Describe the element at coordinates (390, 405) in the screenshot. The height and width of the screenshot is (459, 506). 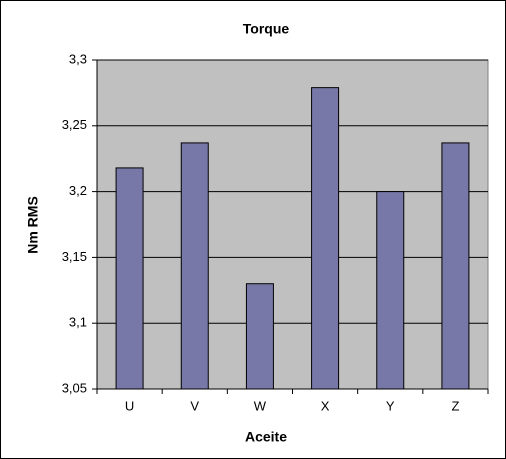
I see `x-tick-label: Y` at that location.